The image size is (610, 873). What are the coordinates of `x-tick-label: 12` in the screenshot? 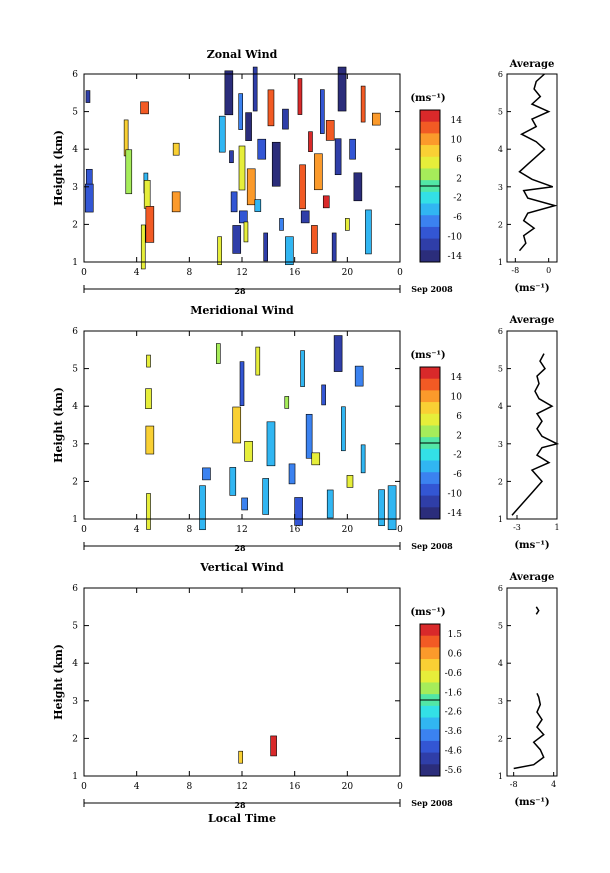 It's located at (241, 787).